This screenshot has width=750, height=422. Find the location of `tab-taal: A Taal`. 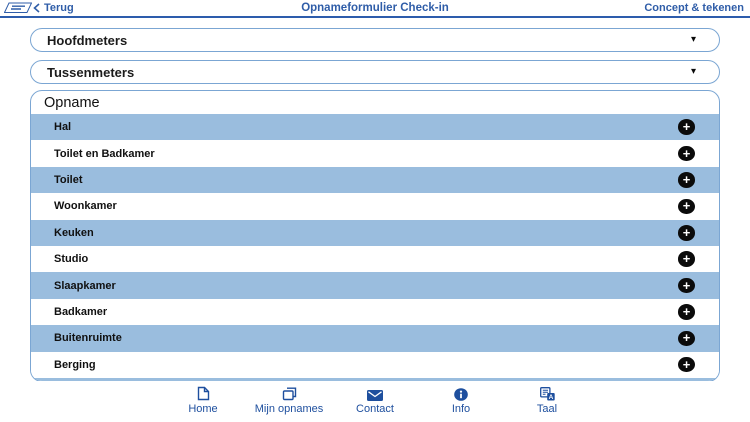

tab-taal: A Taal is located at coordinates (547, 404).